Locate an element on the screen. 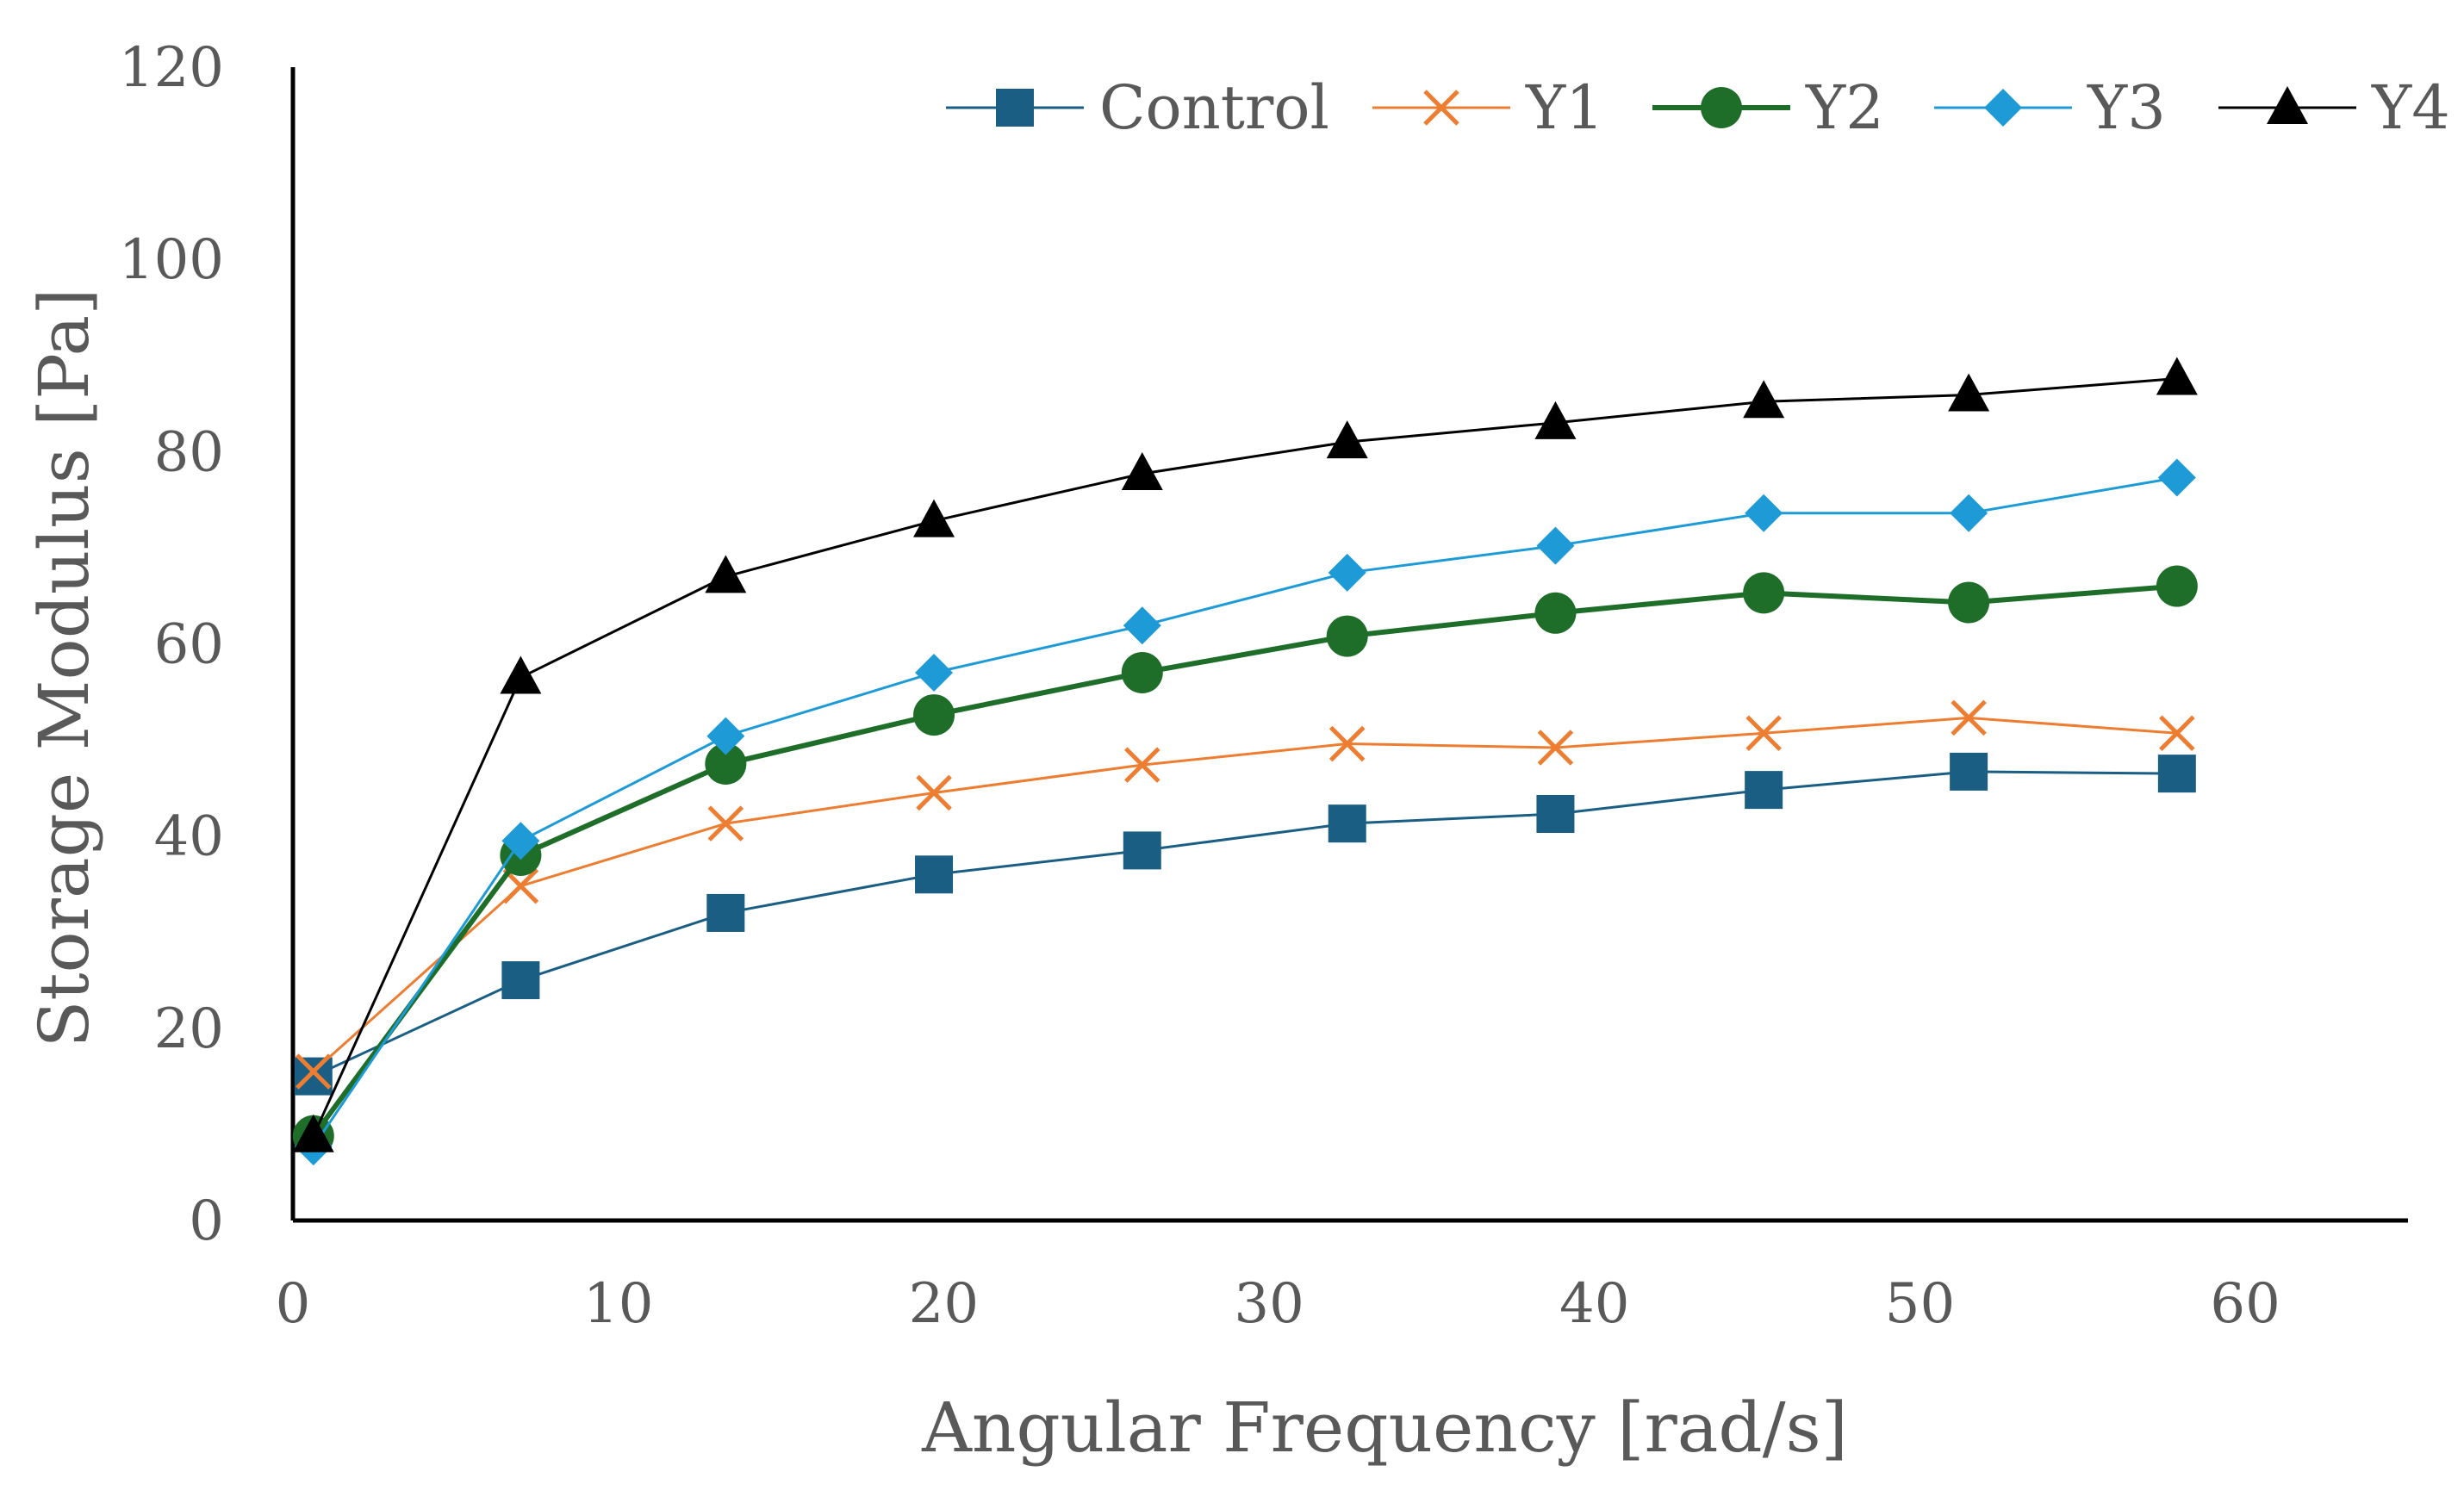 The height and width of the screenshot is (1503, 2464). x-tick-label: 30 is located at coordinates (1269, 1304).